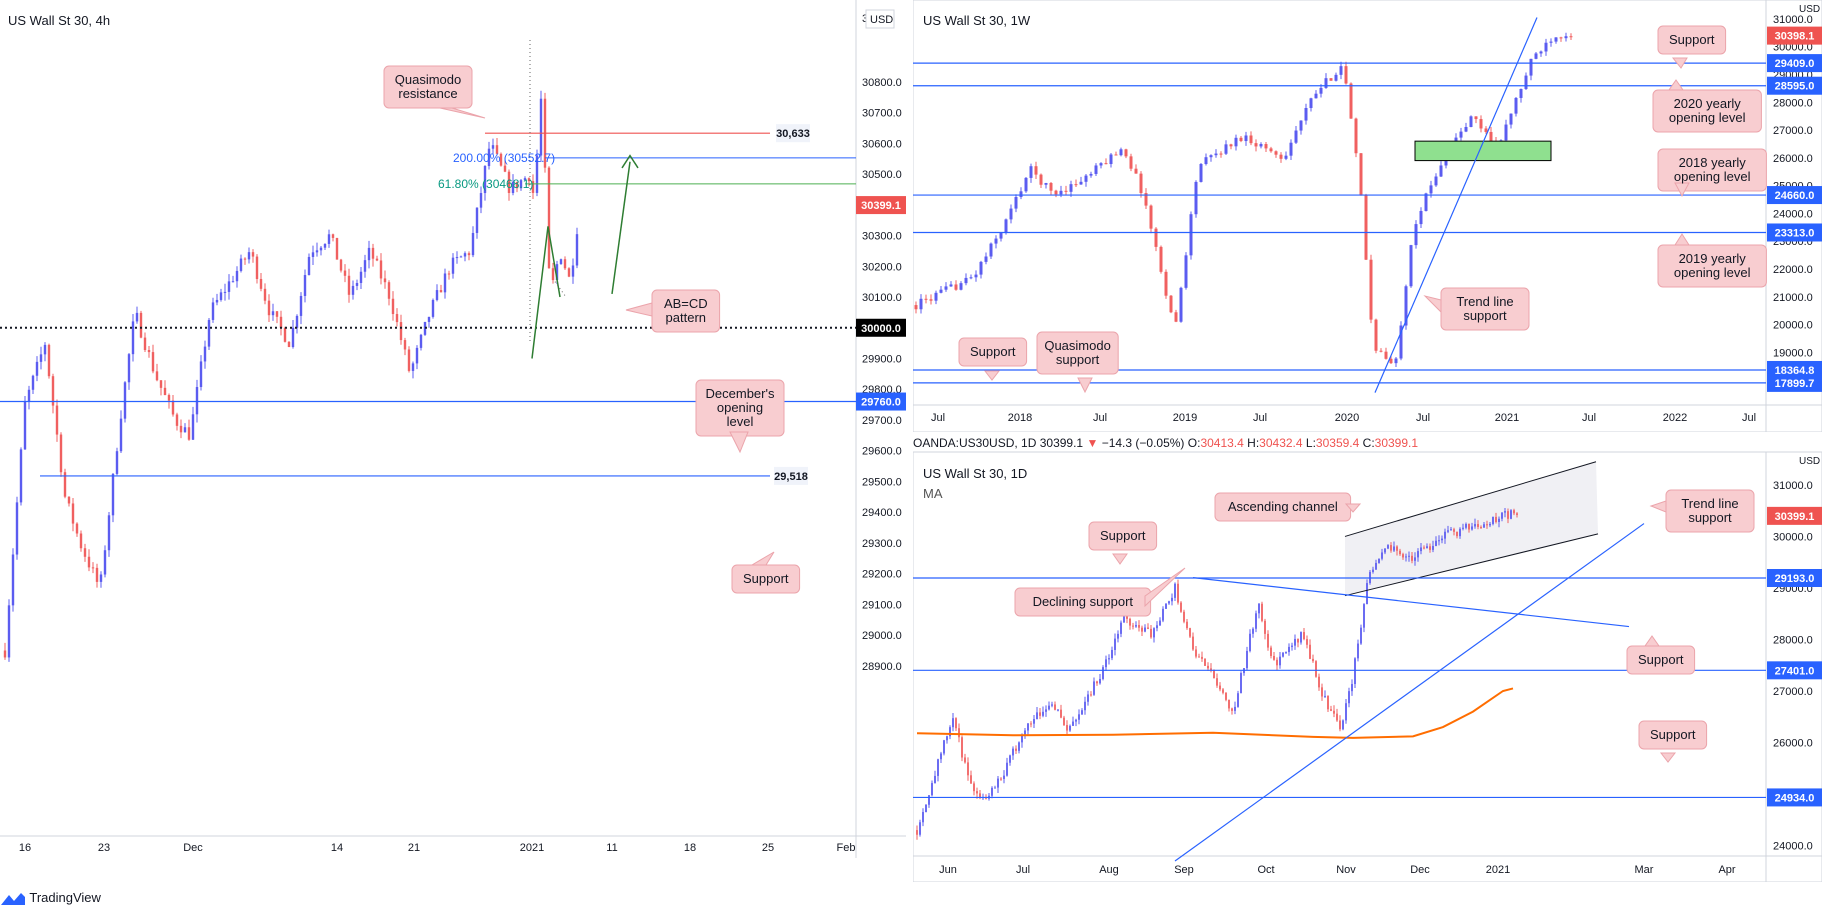 This screenshot has width=1822, height=912. I want to click on x-tick-label: 2018, so click(1020, 418).